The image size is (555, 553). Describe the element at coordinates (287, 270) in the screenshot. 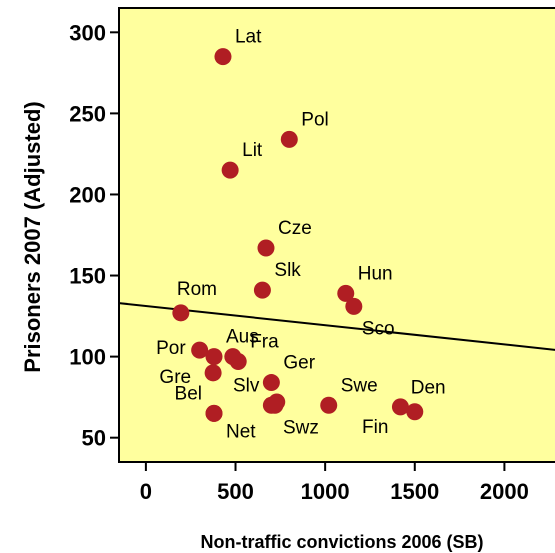

I see `point-label: Slk` at that location.